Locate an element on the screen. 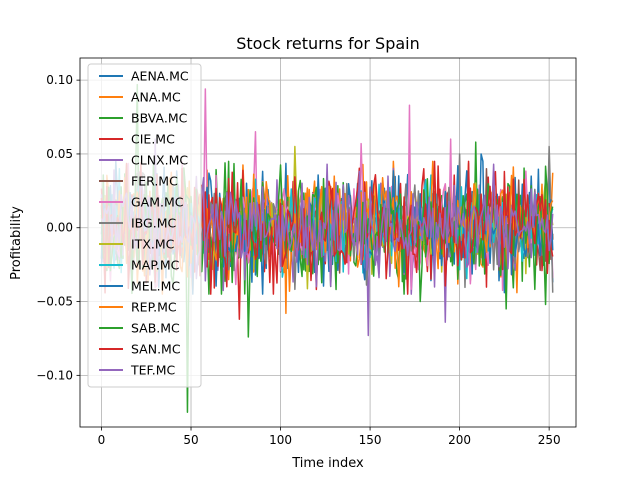 This screenshot has width=640, height=484. x-tick-label: 150 is located at coordinates (370, 440).